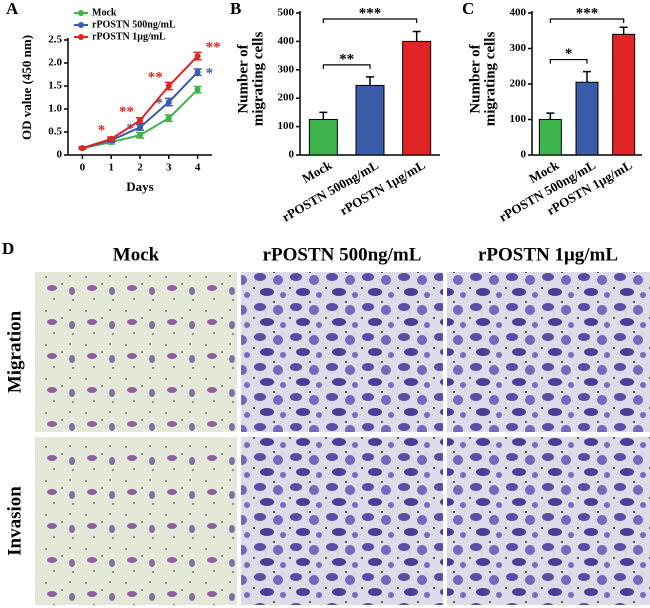  What do you see at coordinates (14, 521) in the screenshot?
I see `row-header: Invasion` at bounding box center [14, 521].